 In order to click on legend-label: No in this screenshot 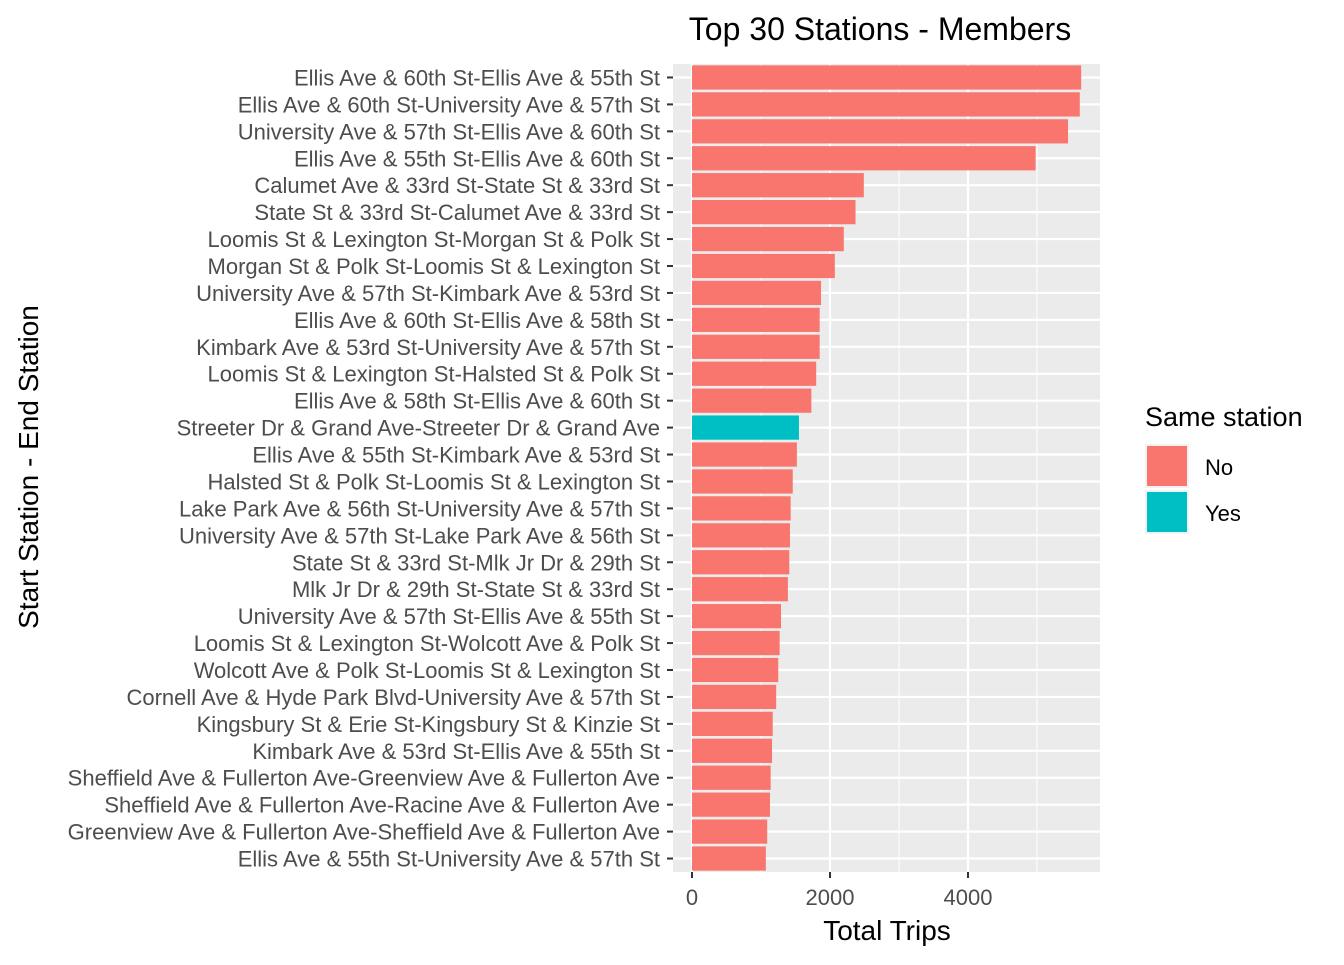, I will do `click(1219, 467)`.